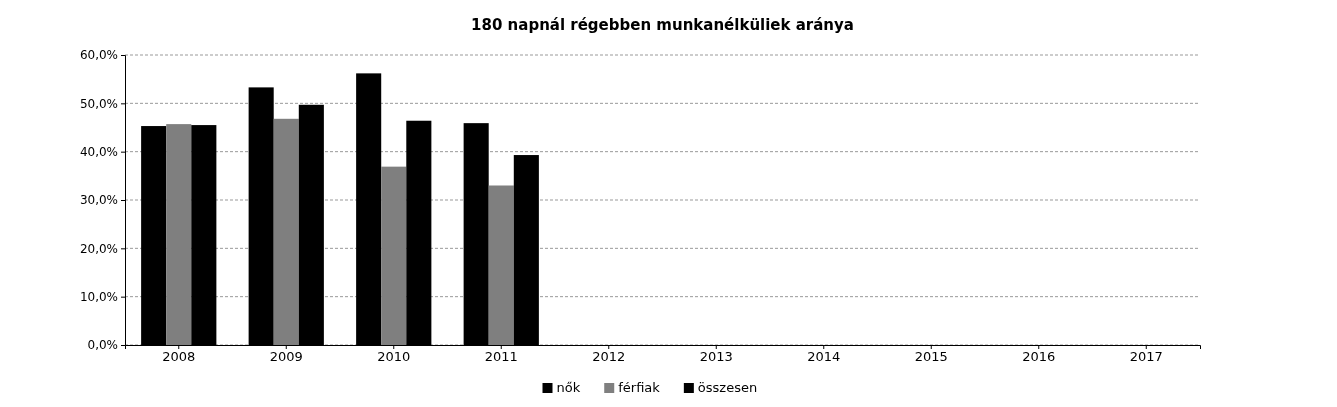  What do you see at coordinates (98, 55) in the screenshot?
I see `y-tick-label: 60,0%` at bounding box center [98, 55].